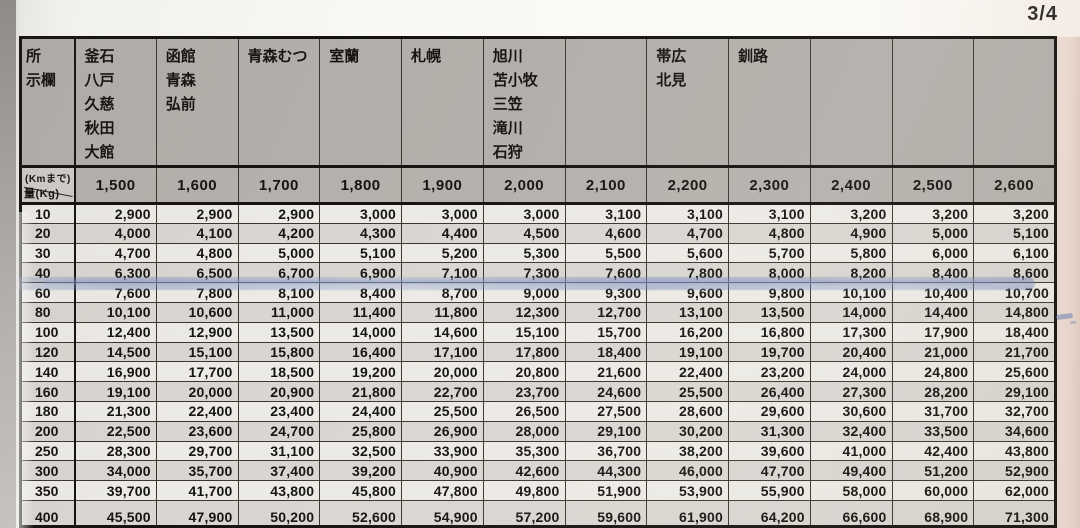 This screenshot has width=1080, height=528. What do you see at coordinates (279, 253) in the screenshot?
I see `rate-cell: 5,000` at bounding box center [279, 253].